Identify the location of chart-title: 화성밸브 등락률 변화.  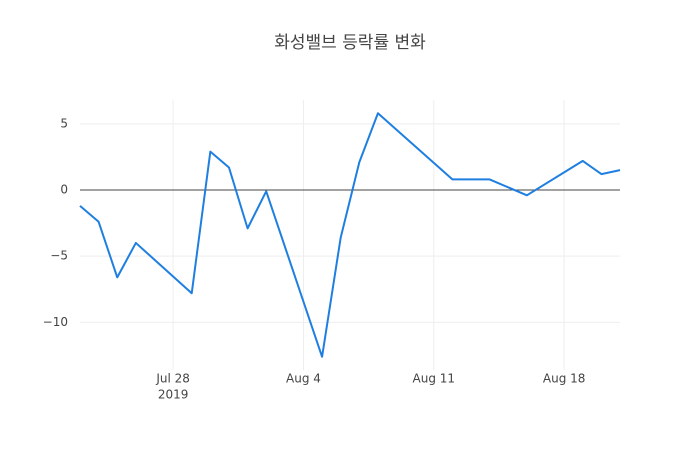
(350, 43).